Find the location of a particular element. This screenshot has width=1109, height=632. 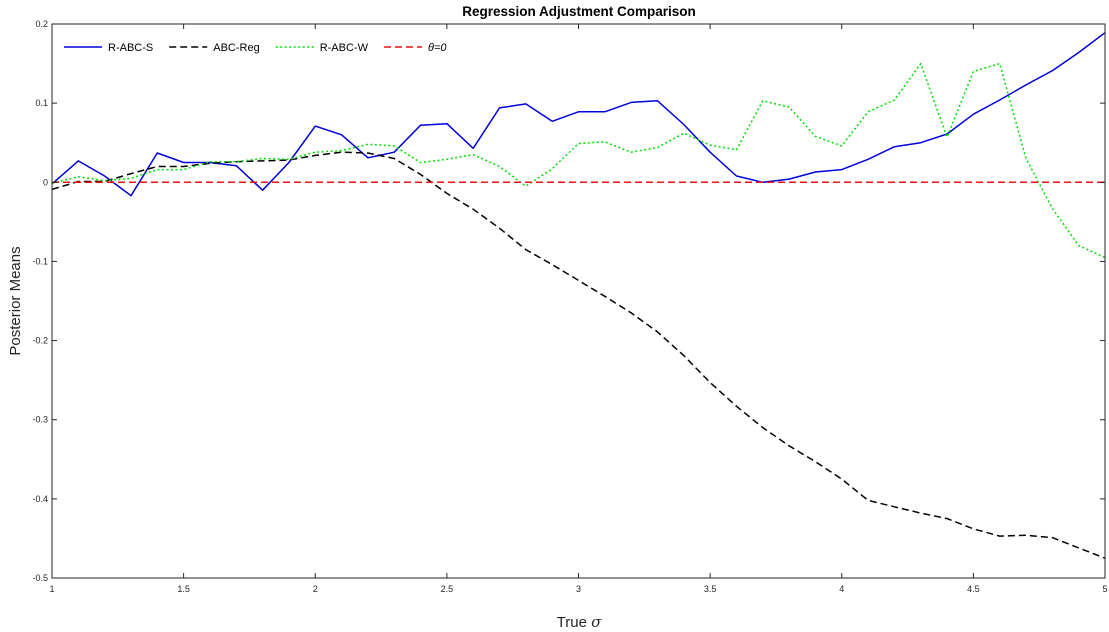

x-tick-label: 4 is located at coordinates (841, 589).